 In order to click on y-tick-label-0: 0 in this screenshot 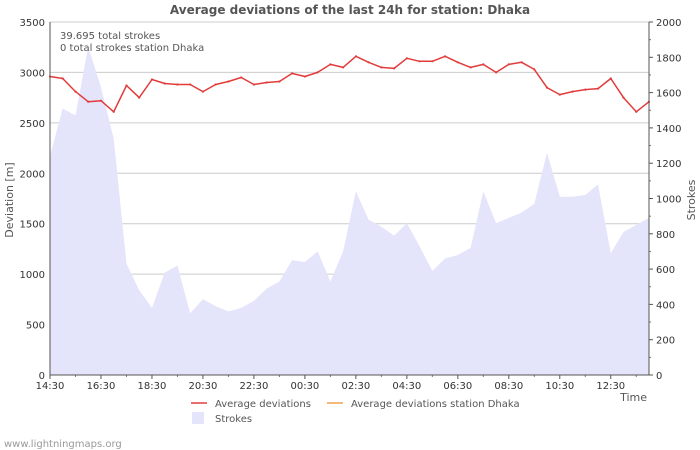, I will do `click(42, 376)`.